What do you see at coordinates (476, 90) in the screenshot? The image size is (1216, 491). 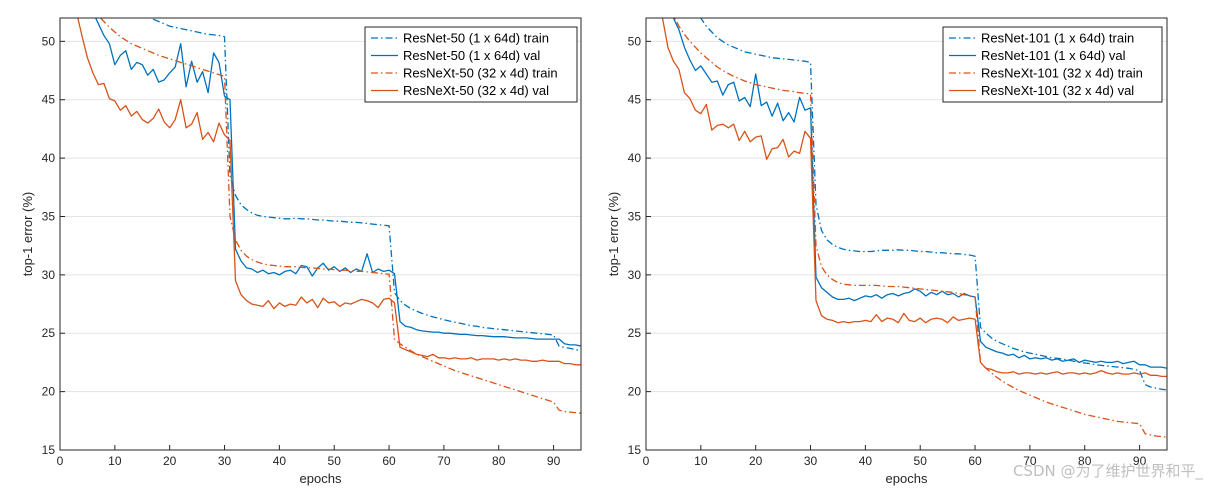 I see `legend-label-3: ResNeXt-50 (32 x 4d) val` at bounding box center [476, 90].